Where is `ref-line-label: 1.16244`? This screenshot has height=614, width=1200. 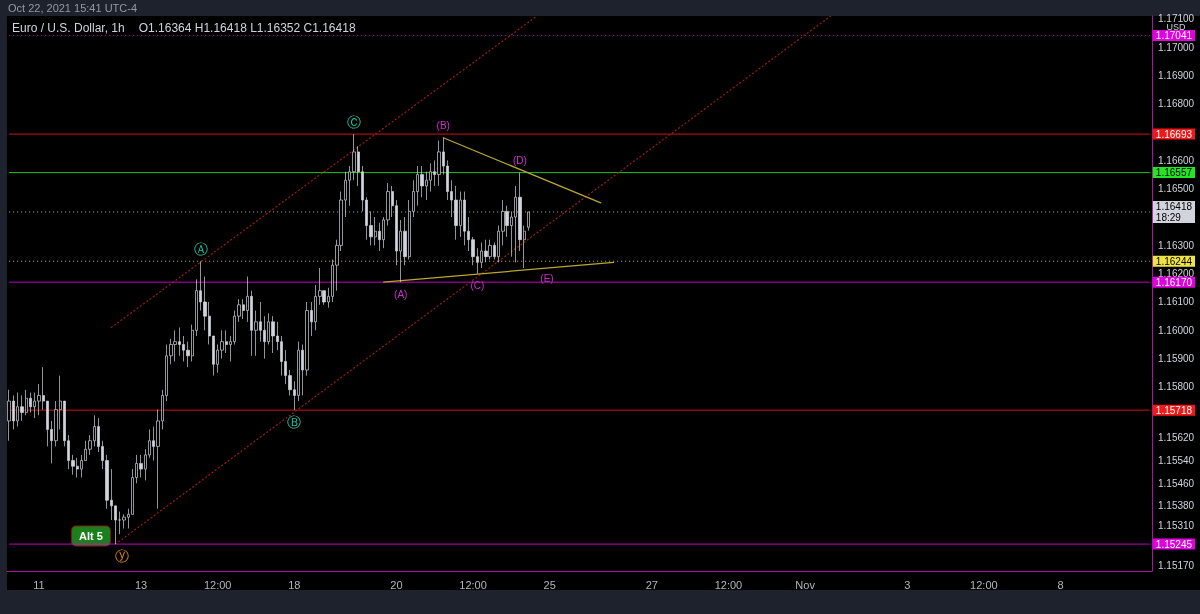
ref-line-label: 1.16244 is located at coordinates (1174, 261).